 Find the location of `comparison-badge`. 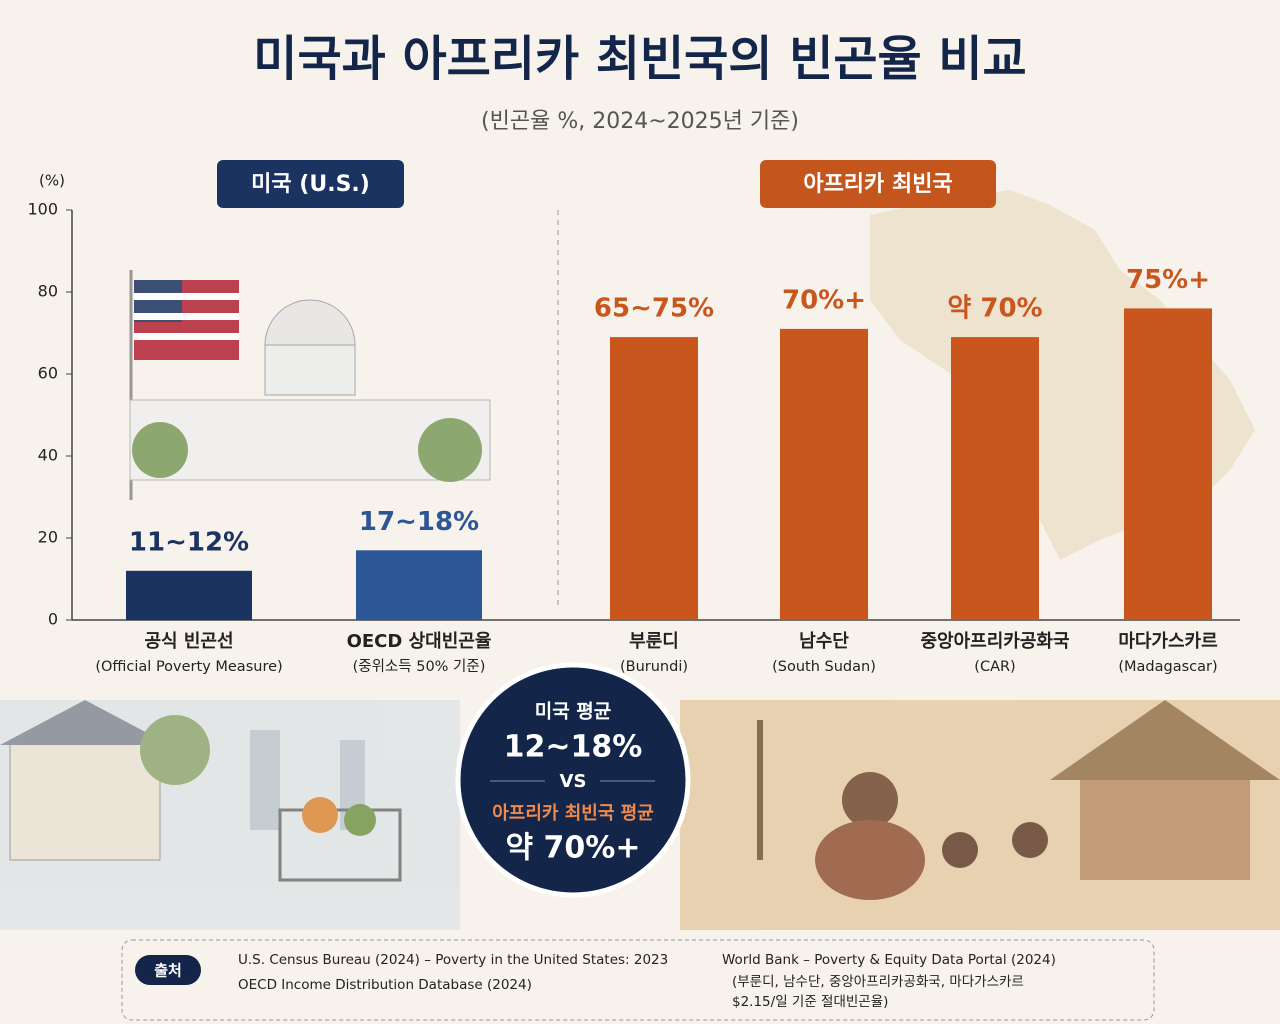

comparison-badge is located at coordinates (573, 780).